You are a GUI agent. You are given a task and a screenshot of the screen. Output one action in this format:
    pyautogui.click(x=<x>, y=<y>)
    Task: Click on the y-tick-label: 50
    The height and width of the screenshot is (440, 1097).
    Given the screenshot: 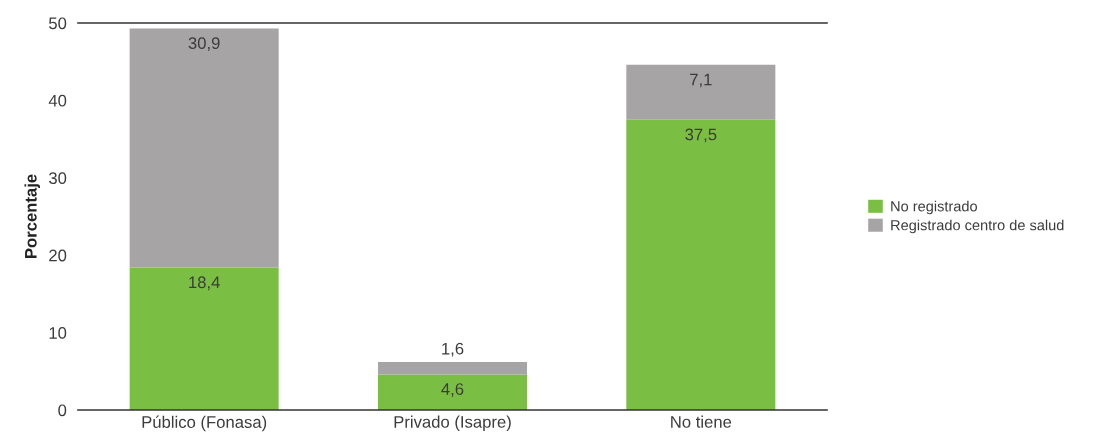 What is the action you would take?
    pyautogui.click(x=58, y=23)
    